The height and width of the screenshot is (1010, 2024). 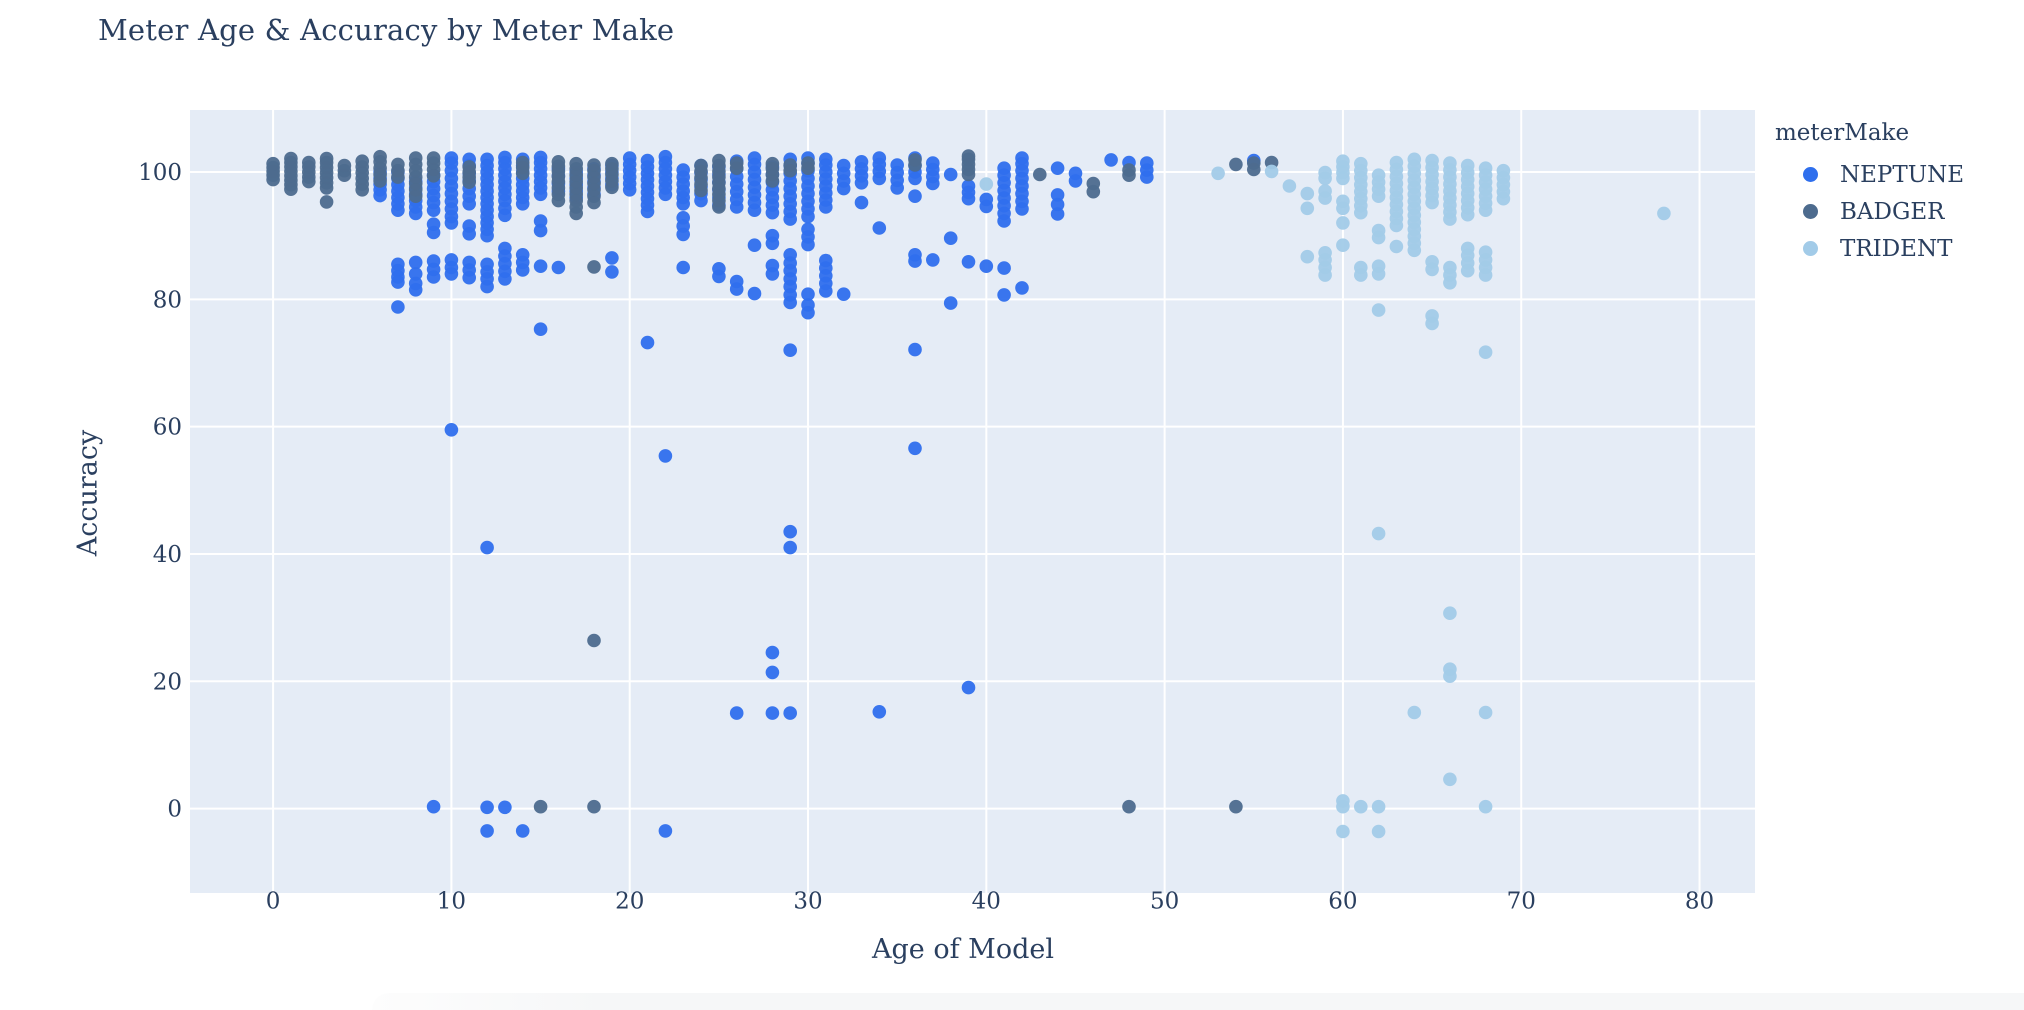 I want to click on legend-item-neptune: NEPTUNE, so click(x=1869, y=174).